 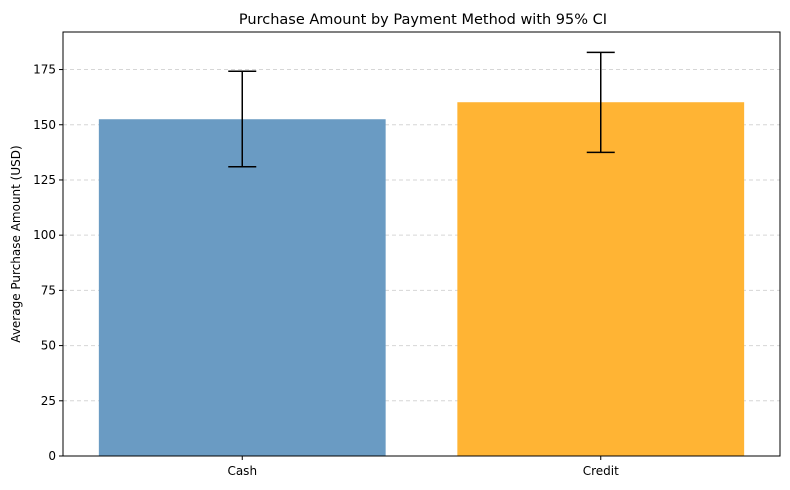 What do you see at coordinates (601, 471) in the screenshot?
I see `x-tick-label: Credit` at bounding box center [601, 471].